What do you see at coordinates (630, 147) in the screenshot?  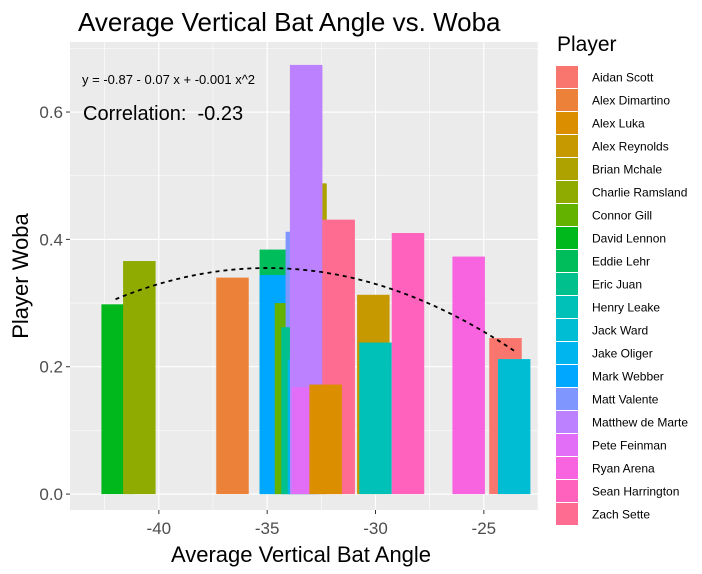 I see `legend-label: Alex Reynolds` at bounding box center [630, 147].